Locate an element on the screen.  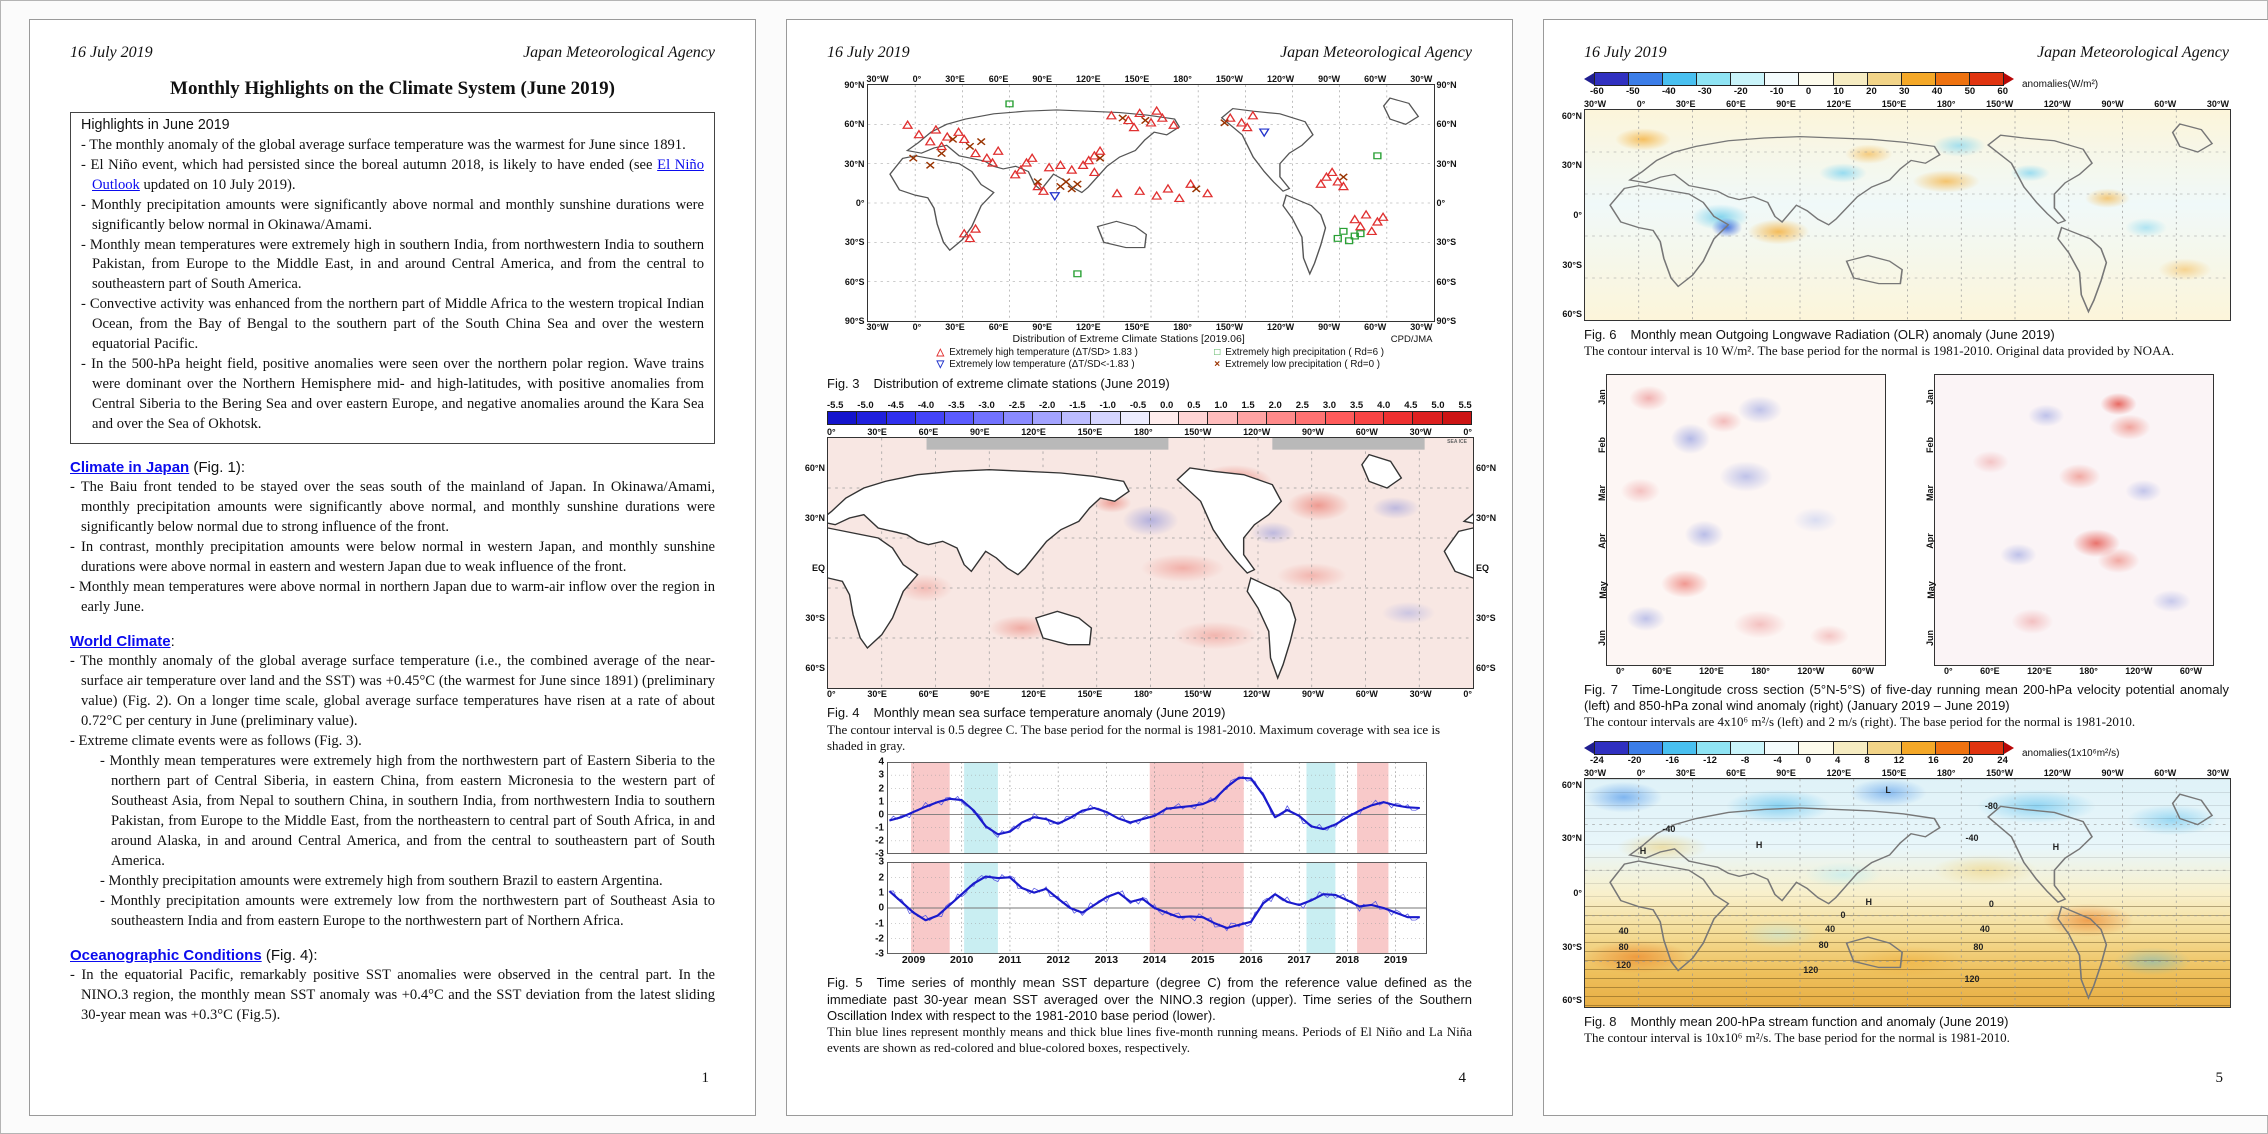
fig7-x-label: 180° is located at coordinates (1760, 670).